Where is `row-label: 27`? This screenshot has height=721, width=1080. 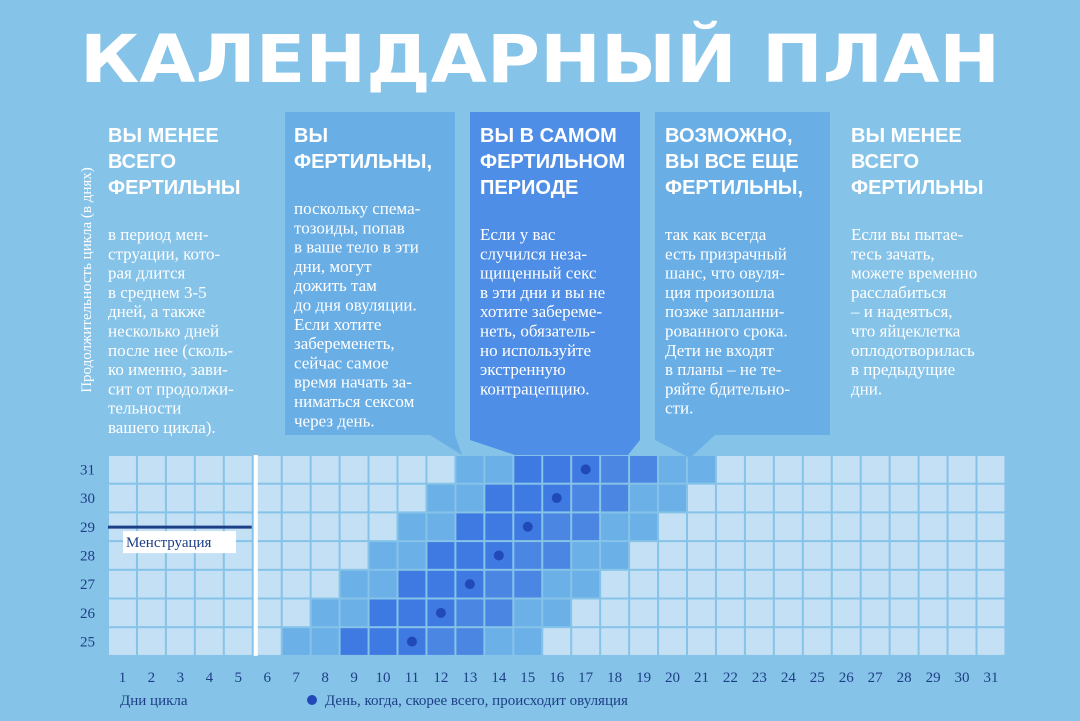 row-label: 27 is located at coordinates (88, 585).